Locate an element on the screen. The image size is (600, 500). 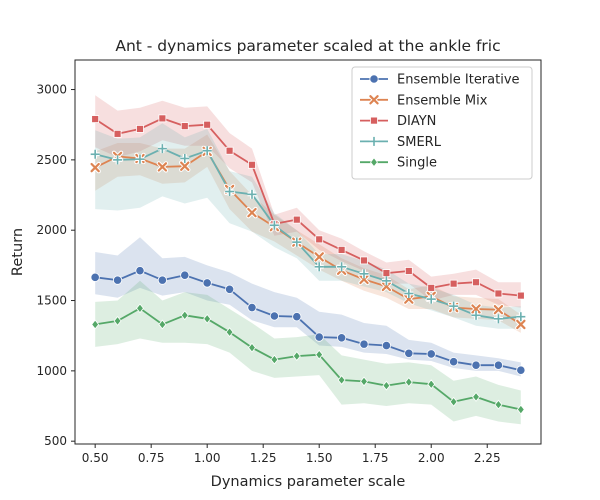
y-tick-label: 1000 is located at coordinates (51, 371).